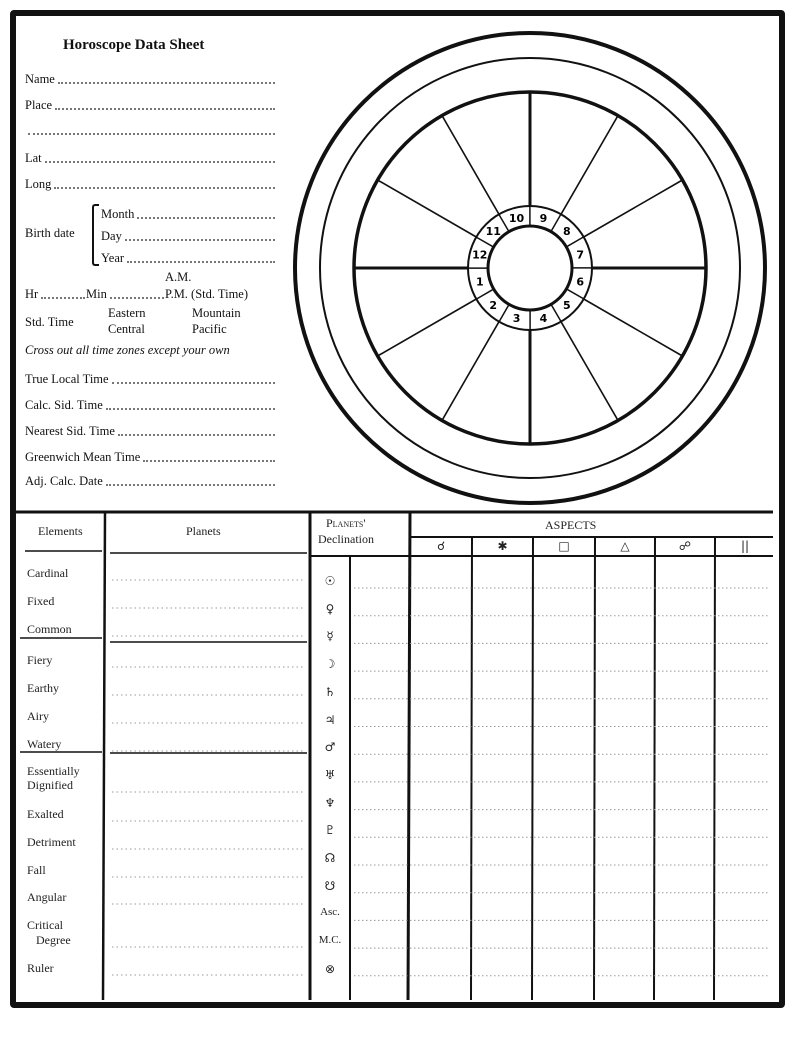 This screenshot has width=793, height=1046. Describe the element at coordinates (150, 431) in the screenshot. I see `nearest-sid-time-field: Nearest Sid. Time` at that location.